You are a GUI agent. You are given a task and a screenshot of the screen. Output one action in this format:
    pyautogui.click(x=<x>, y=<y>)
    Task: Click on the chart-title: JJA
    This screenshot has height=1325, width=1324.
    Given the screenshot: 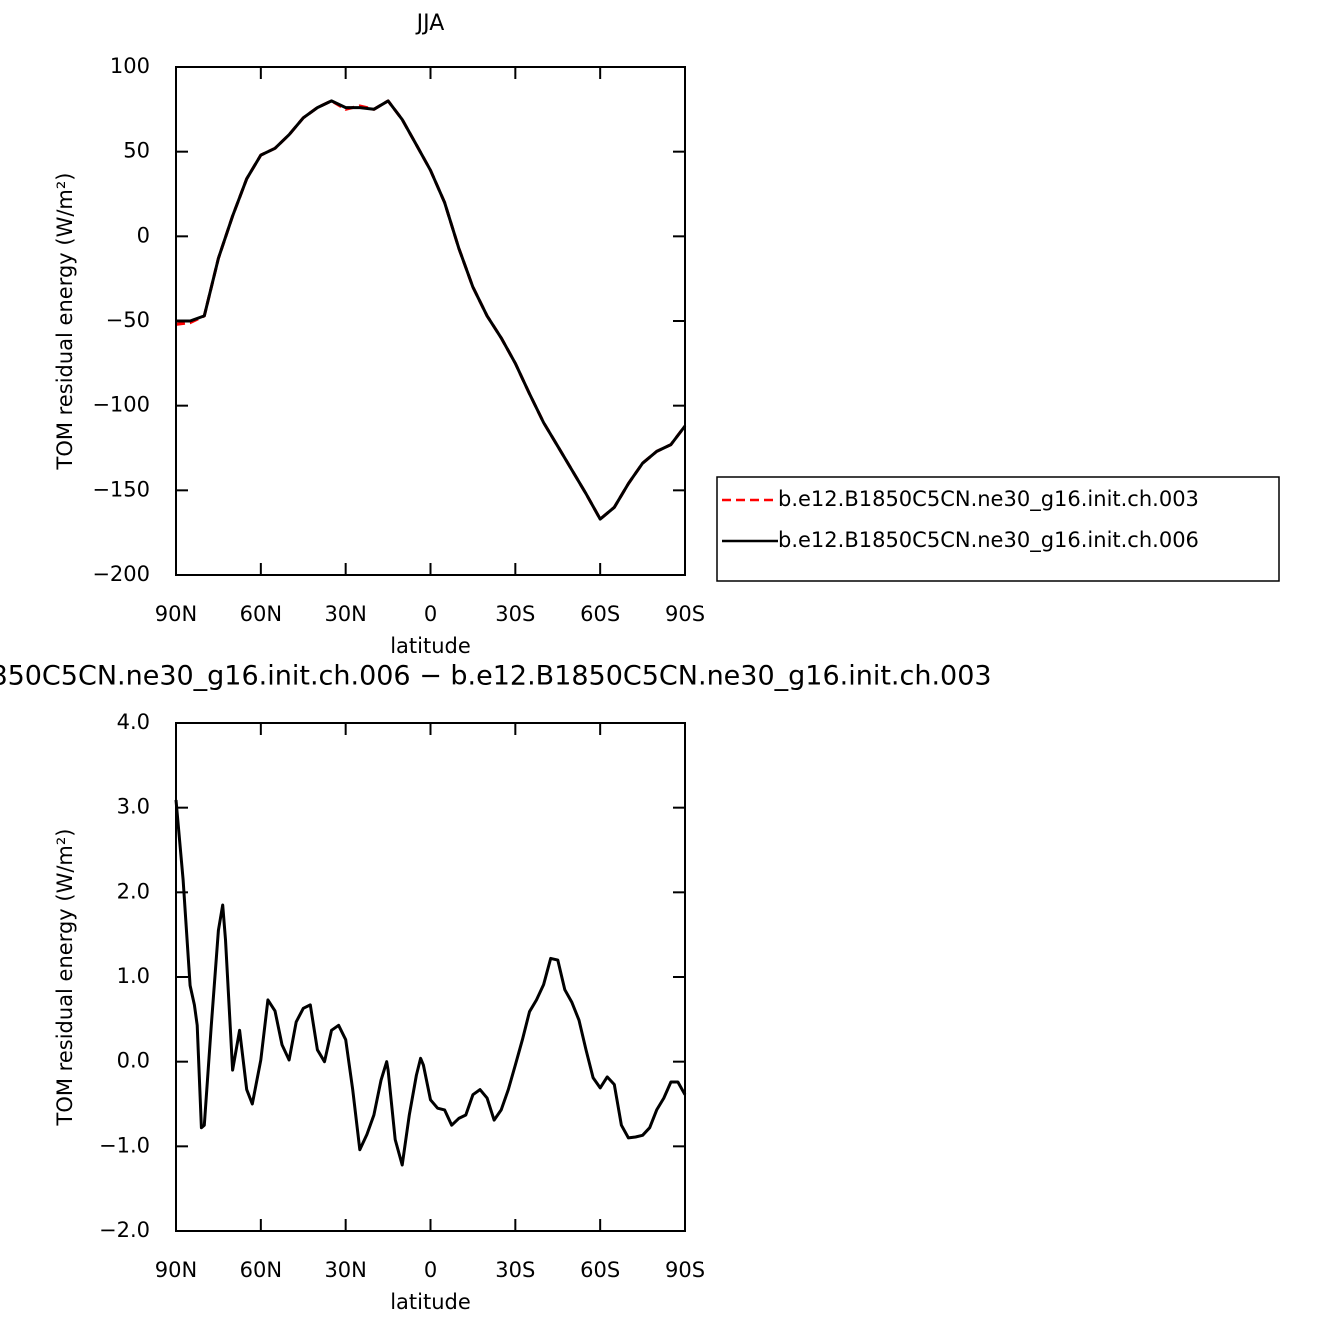 What is the action you would take?
    pyautogui.click(x=430, y=23)
    